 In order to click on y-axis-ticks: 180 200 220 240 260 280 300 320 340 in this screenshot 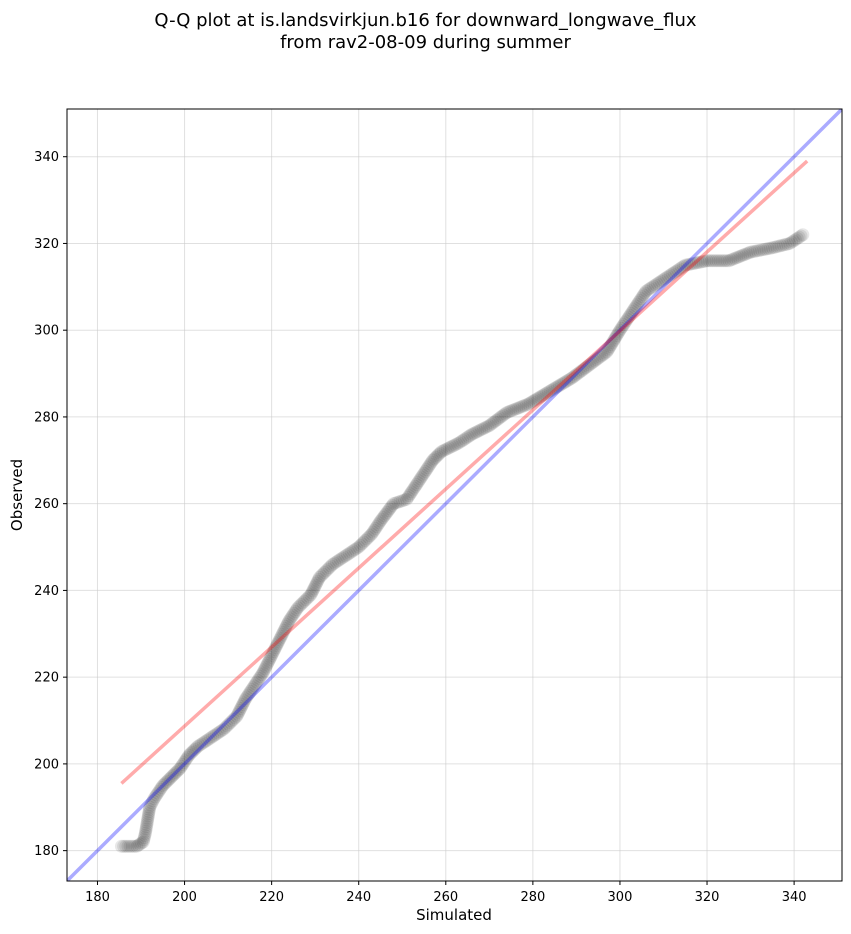, I will do `click(50, 504)`.